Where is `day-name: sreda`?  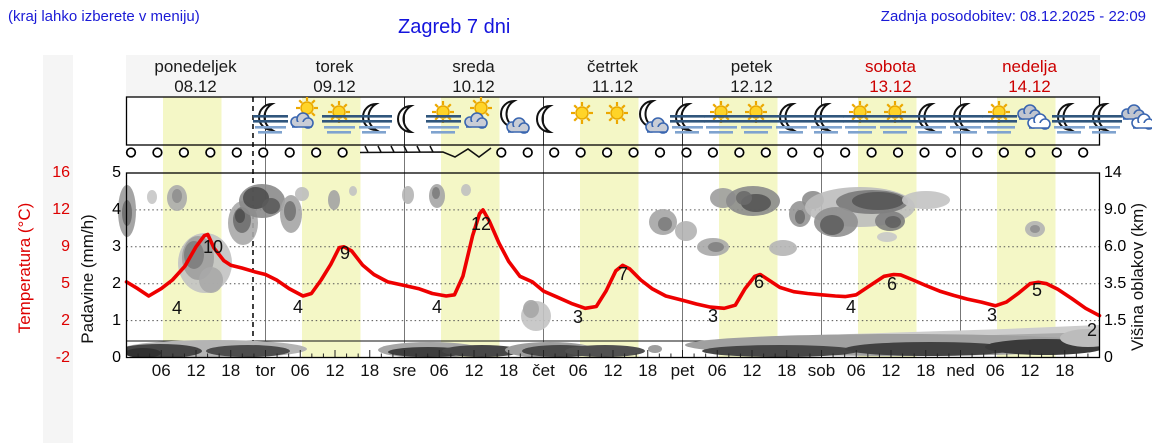
day-name: sreda is located at coordinates (473, 66).